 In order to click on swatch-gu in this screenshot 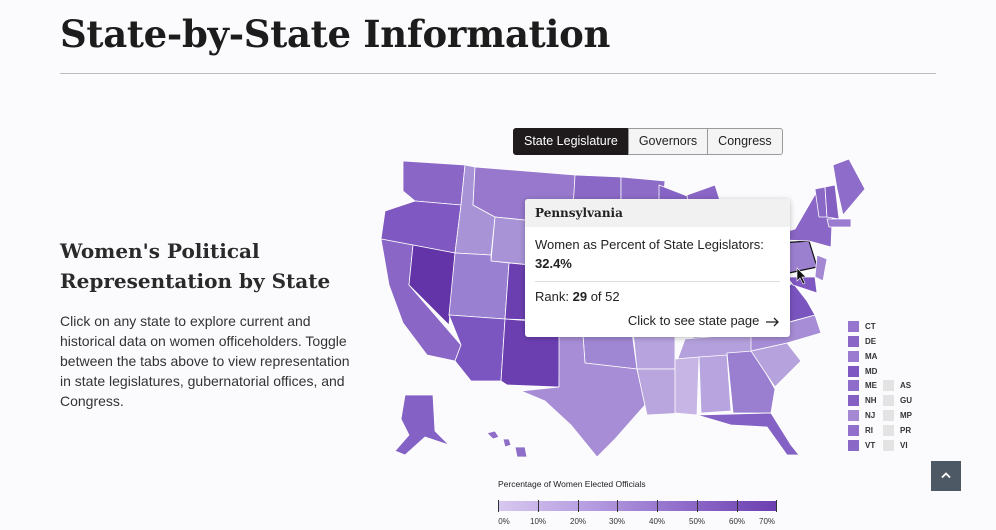, I will do `click(888, 400)`.